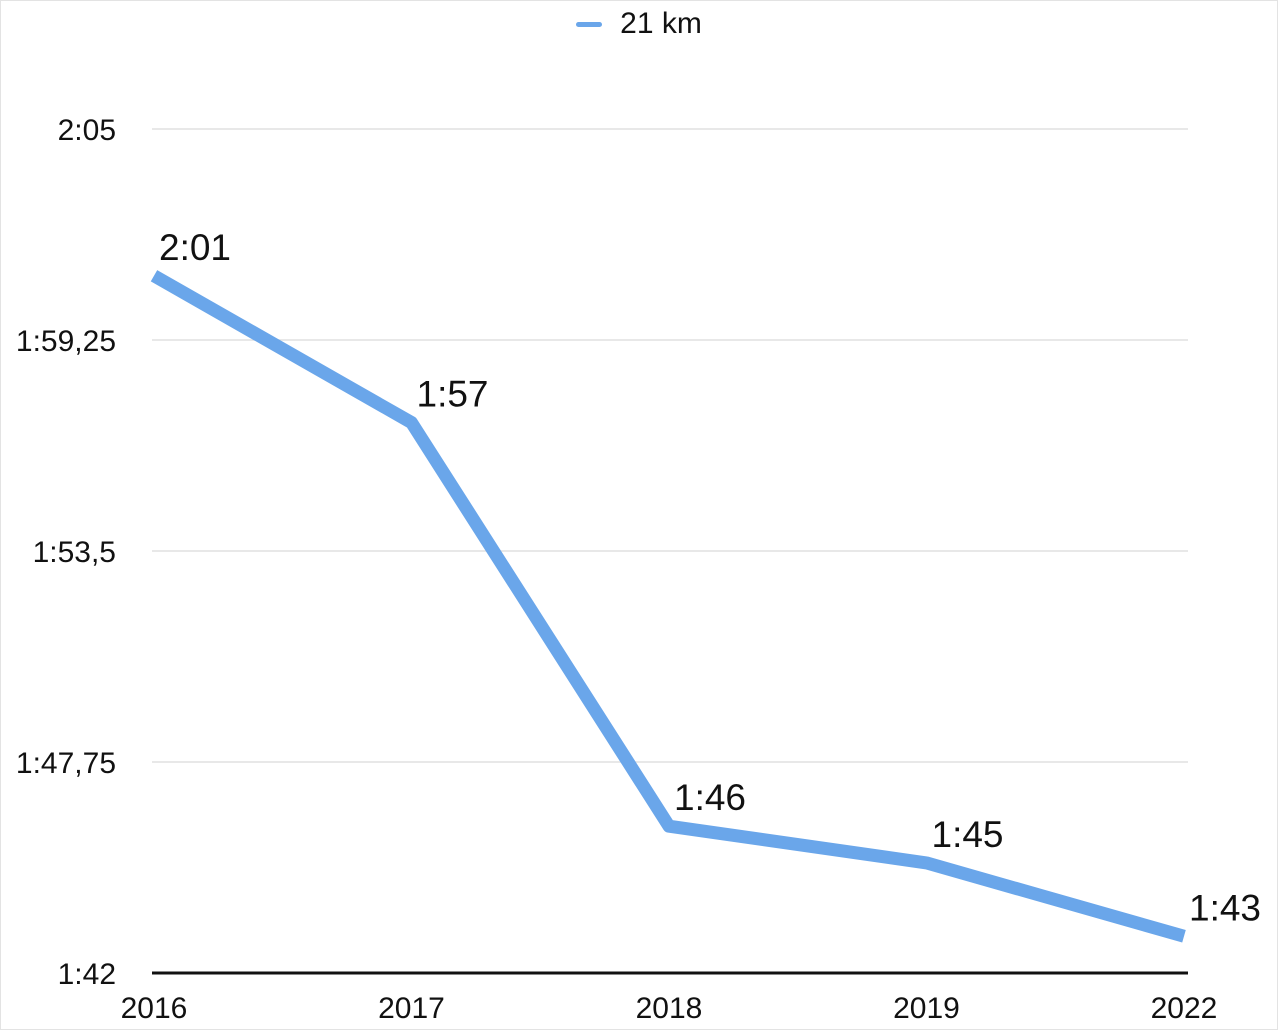 The height and width of the screenshot is (1030, 1278). What do you see at coordinates (87, 974) in the screenshot?
I see `y-tick-label: 1:42` at bounding box center [87, 974].